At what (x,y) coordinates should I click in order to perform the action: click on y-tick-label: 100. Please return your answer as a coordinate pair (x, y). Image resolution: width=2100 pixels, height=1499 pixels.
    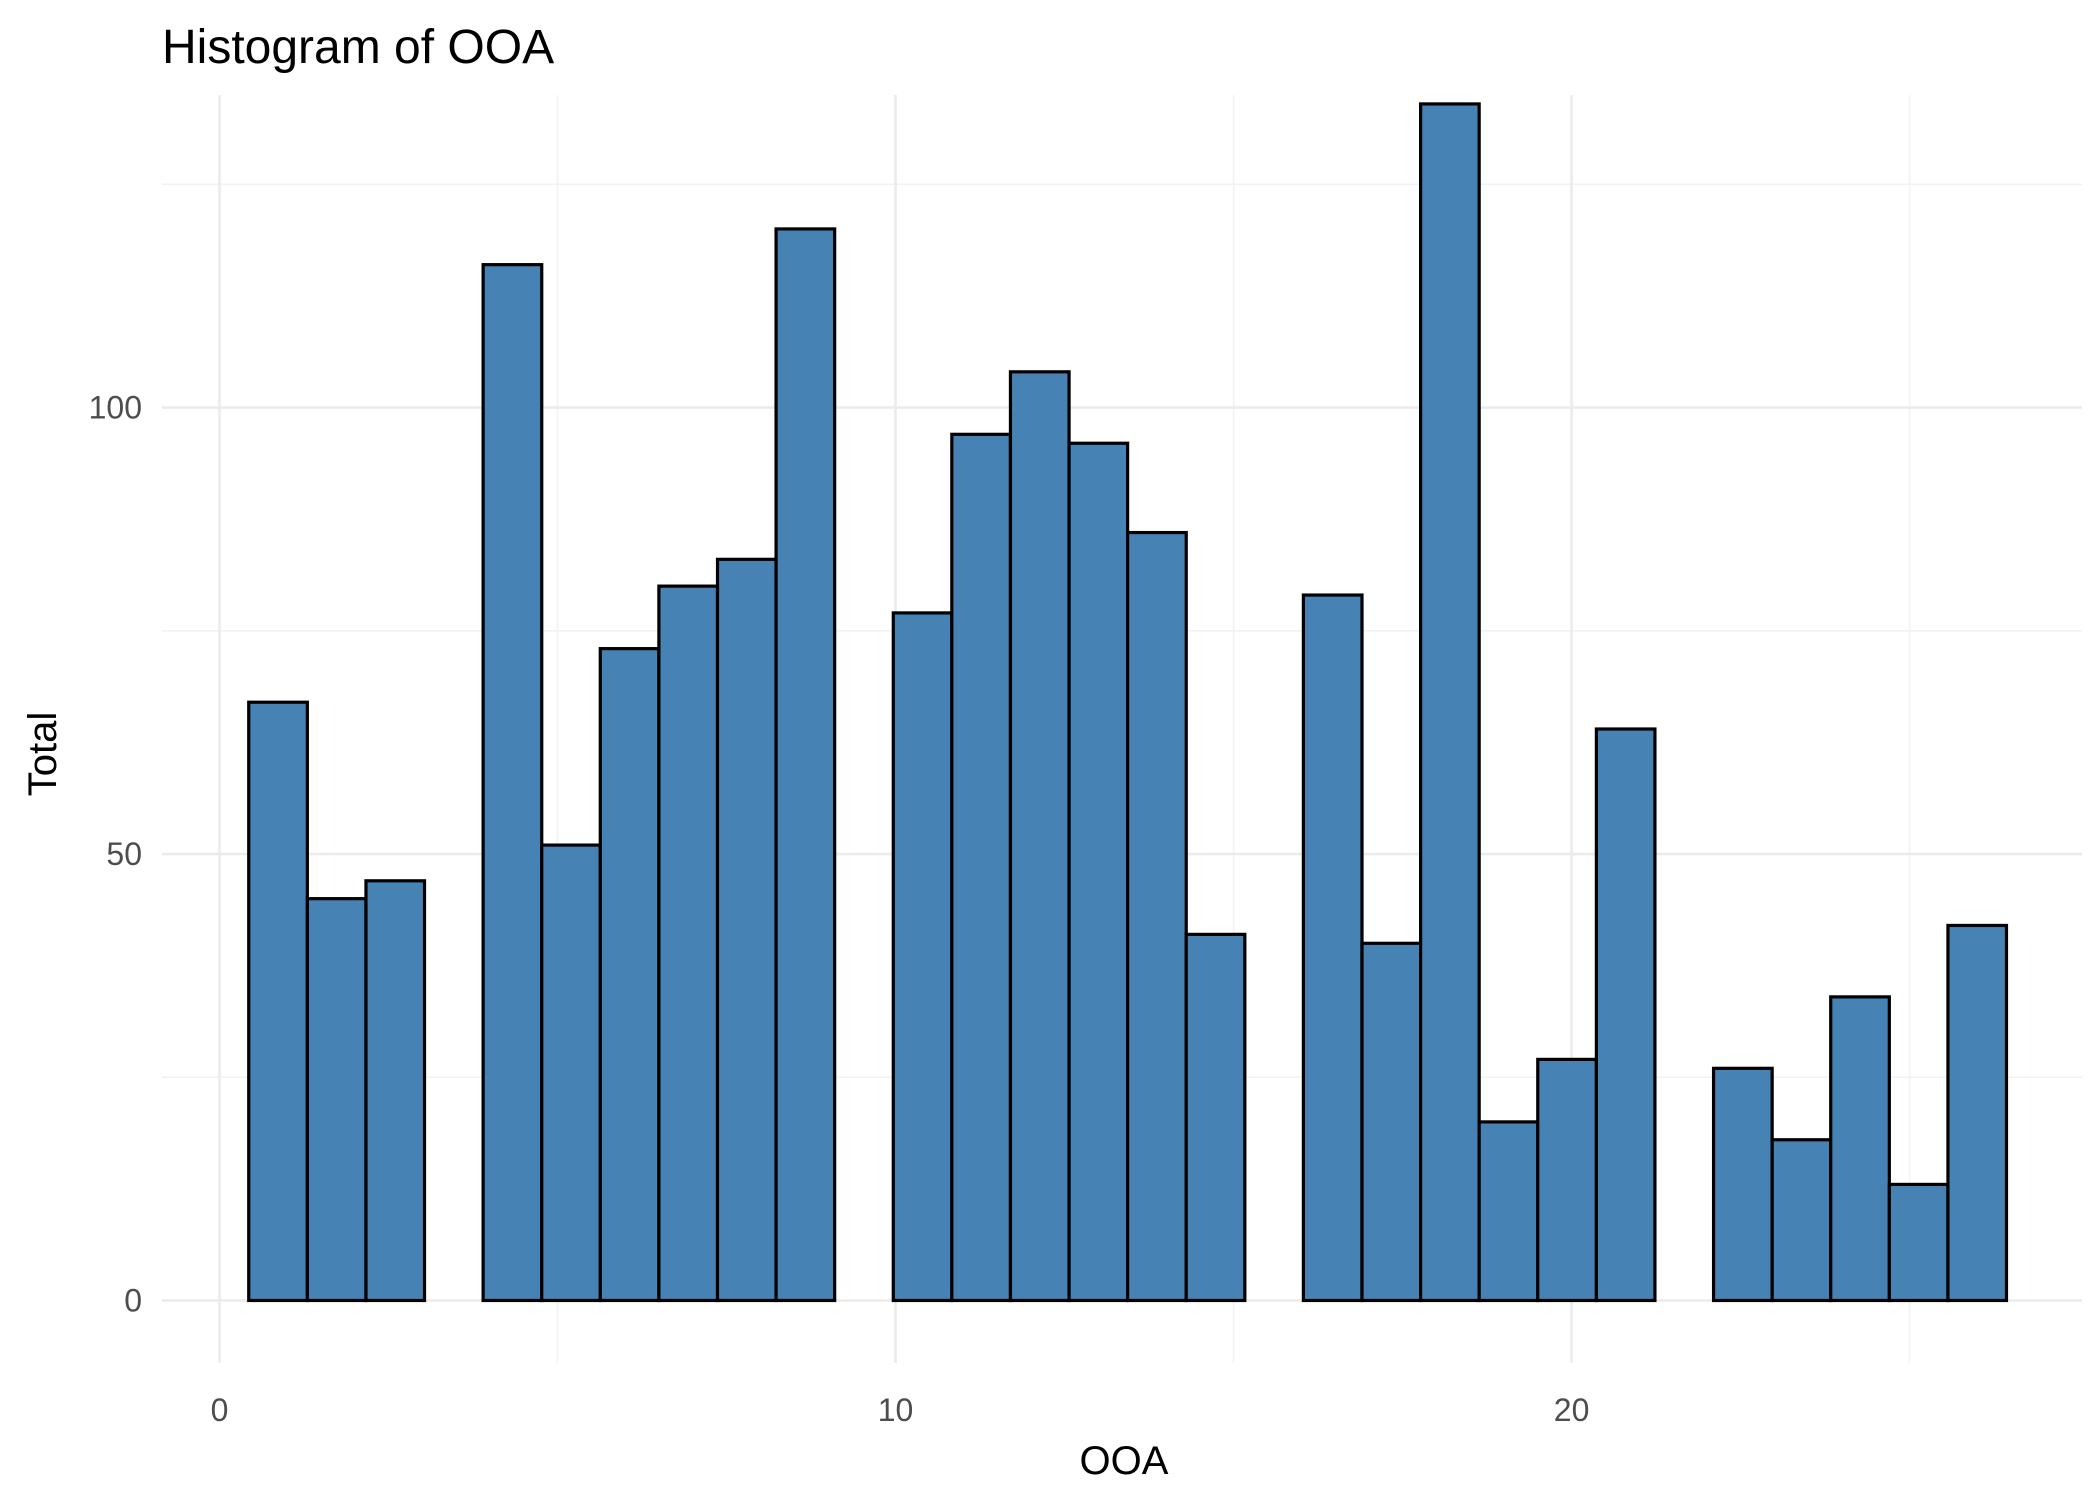
    Looking at the image, I should click on (115, 408).